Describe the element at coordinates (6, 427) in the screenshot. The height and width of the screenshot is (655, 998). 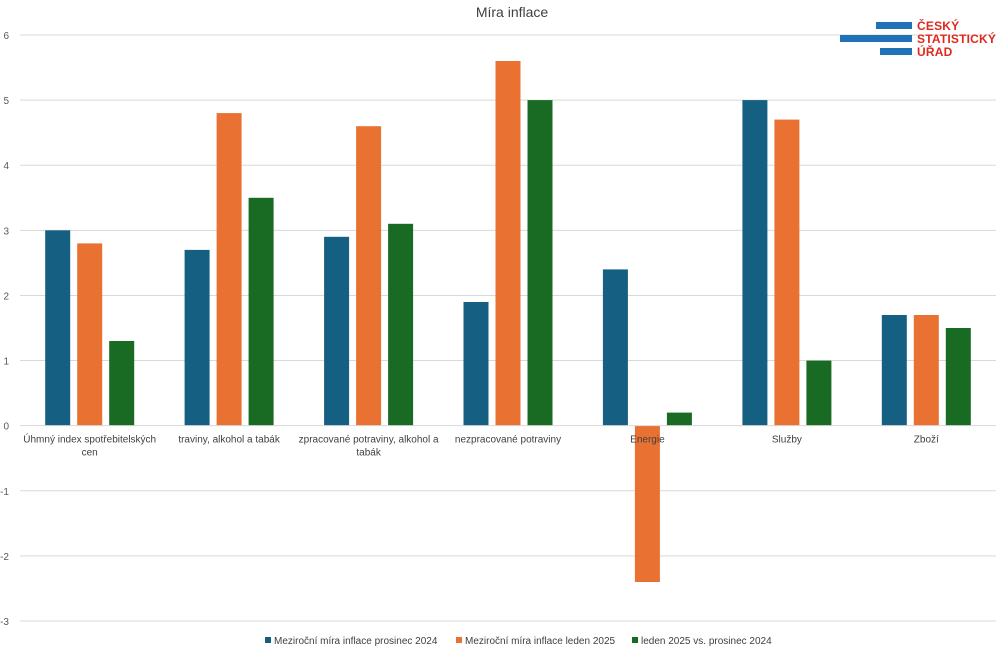
I see `y-tick-label: 0` at that location.